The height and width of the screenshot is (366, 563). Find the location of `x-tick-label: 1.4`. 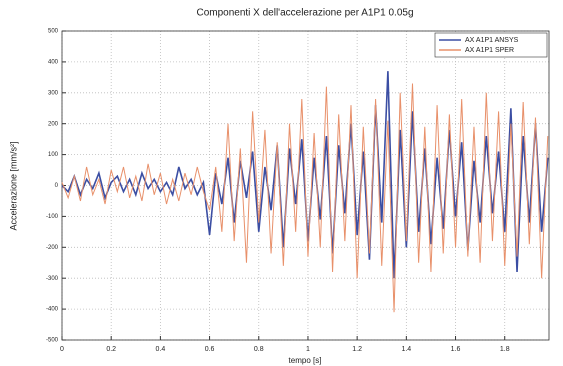

x-tick-label: 1.4 is located at coordinates (406, 349).